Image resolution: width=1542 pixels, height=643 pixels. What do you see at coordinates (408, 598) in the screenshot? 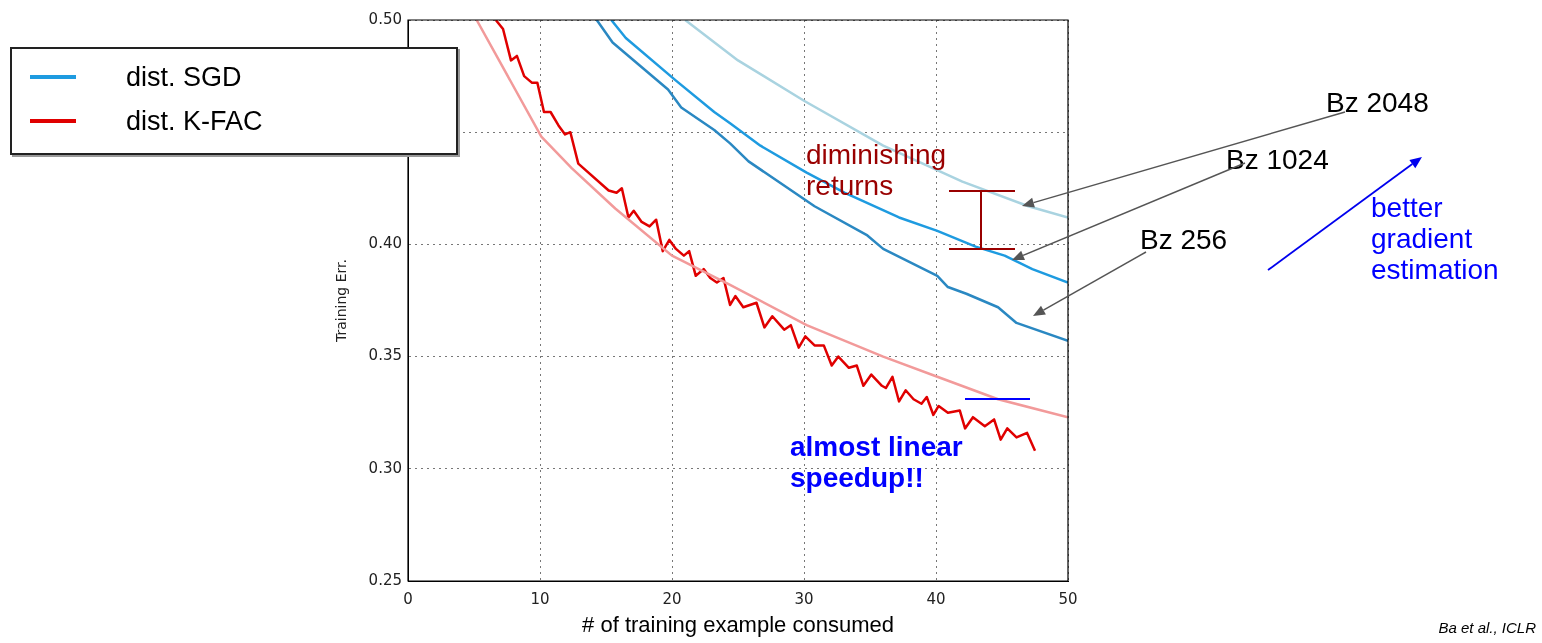
I see `x-tick-label: 0` at bounding box center [408, 598].